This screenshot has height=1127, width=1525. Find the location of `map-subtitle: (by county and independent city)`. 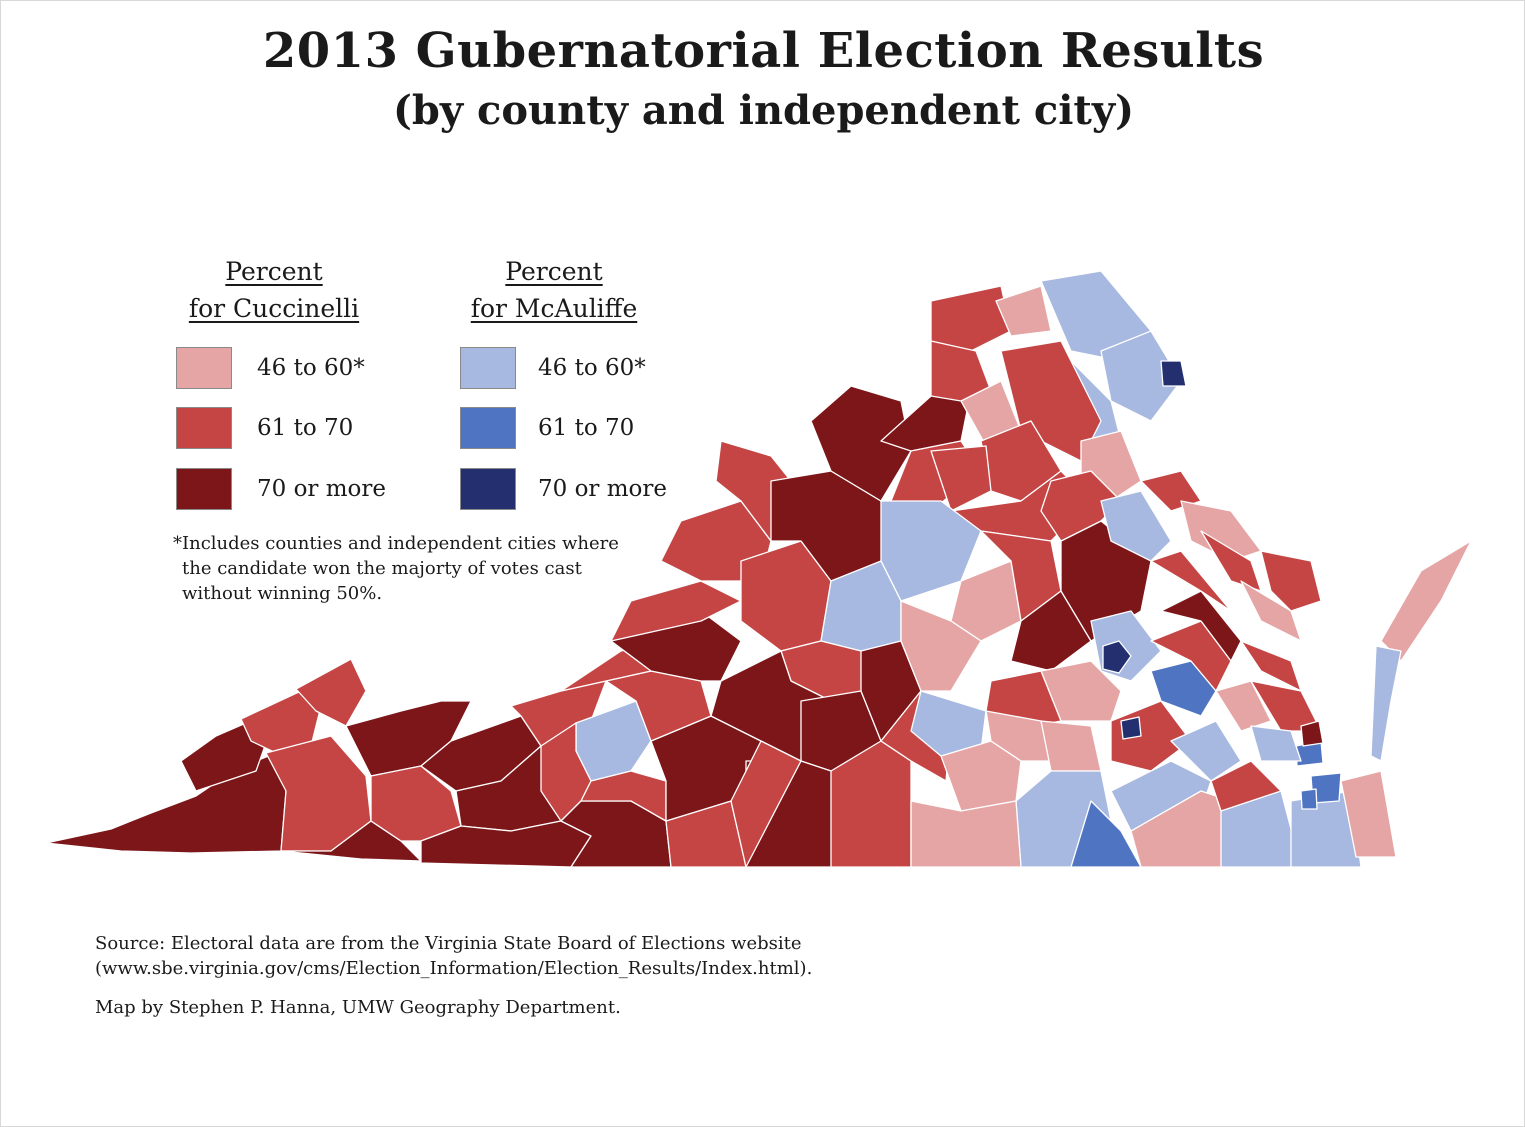

map-subtitle: (by county and independent city) is located at coordinates (763, 110).